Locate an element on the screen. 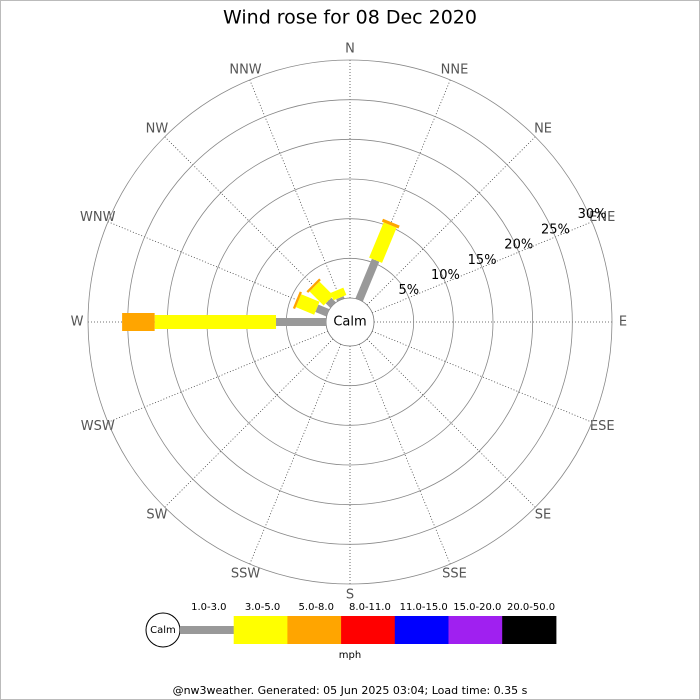  legend-label: 8.0-11.0 is located at coordinates (370, 607).